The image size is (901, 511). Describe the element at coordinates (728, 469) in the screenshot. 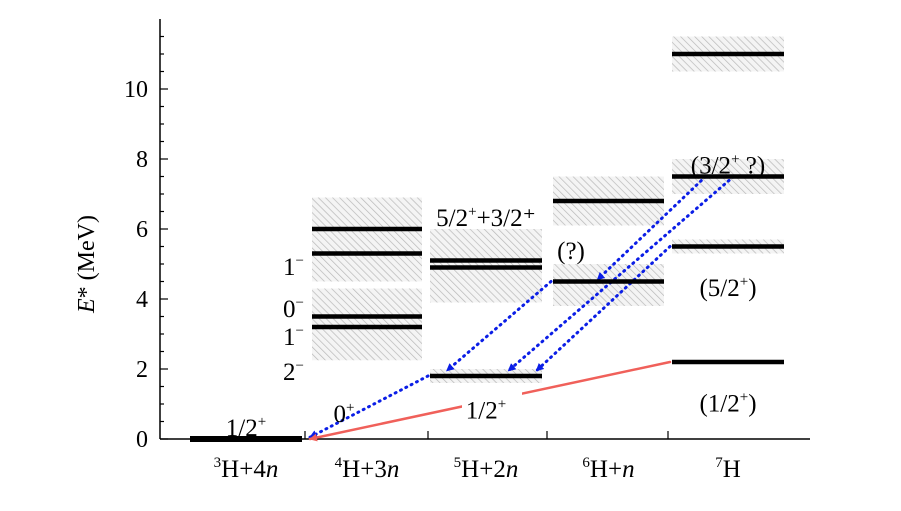

I see `column-label: 7H` at that location.